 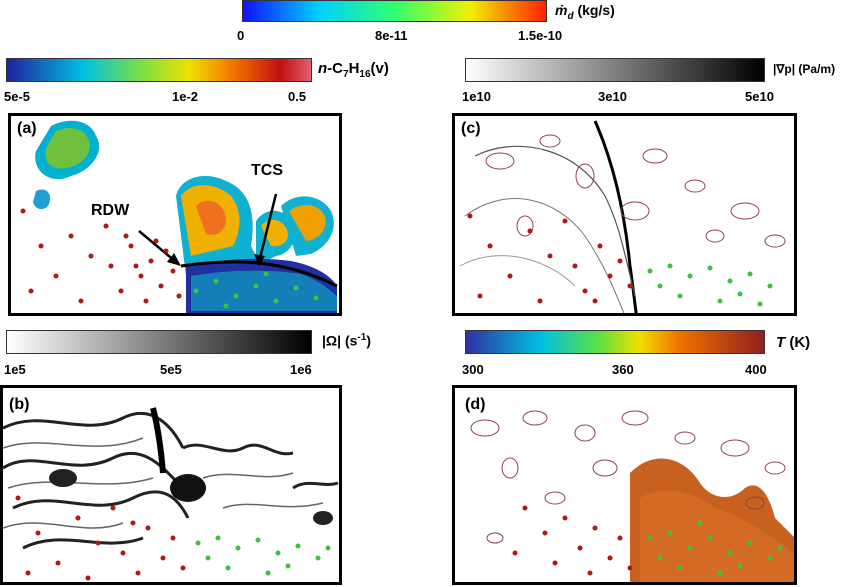 I want to click on pressure-gradient-colorbar, so click(x=615, y=70).